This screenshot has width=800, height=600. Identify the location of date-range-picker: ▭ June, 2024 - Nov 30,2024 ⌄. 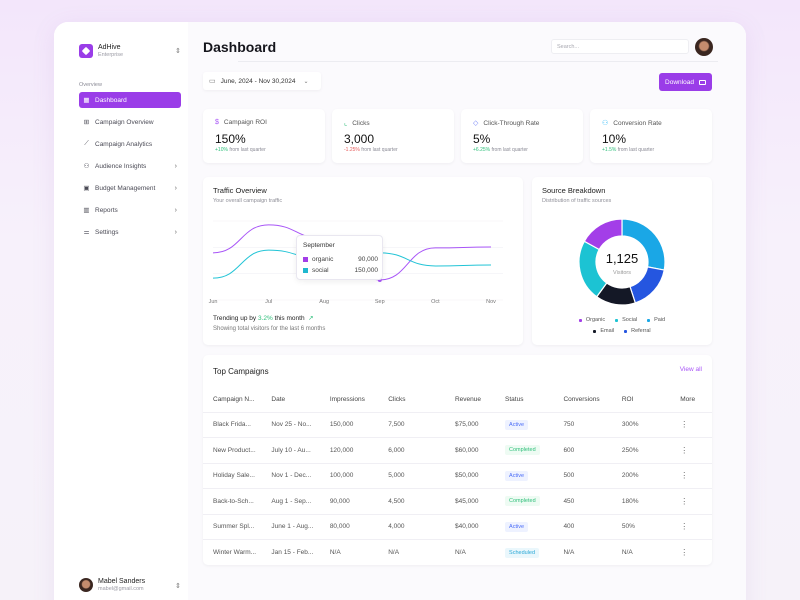
(262, 81).